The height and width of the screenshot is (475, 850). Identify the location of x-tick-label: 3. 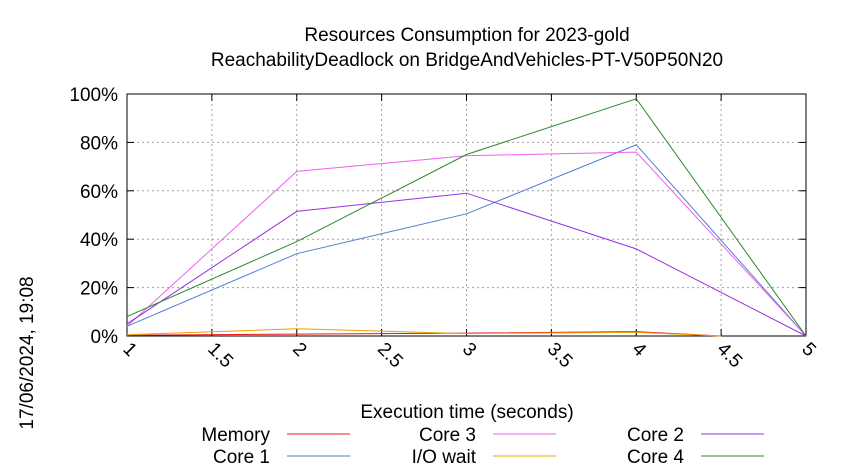
(469, 350).